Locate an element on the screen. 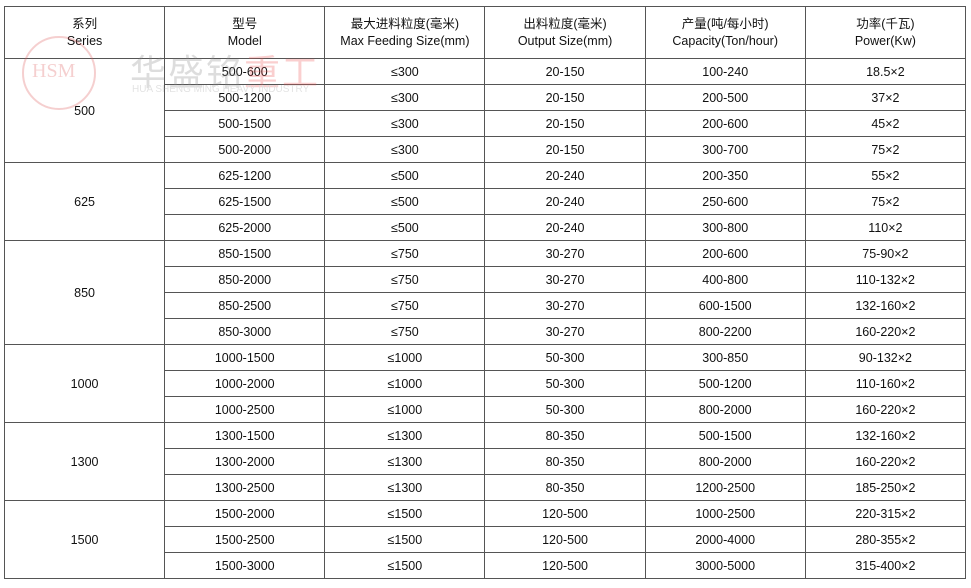  table-row: 625-2000 ≤500 20-240 300-800 110×2 is located at coordinates (486, 227).